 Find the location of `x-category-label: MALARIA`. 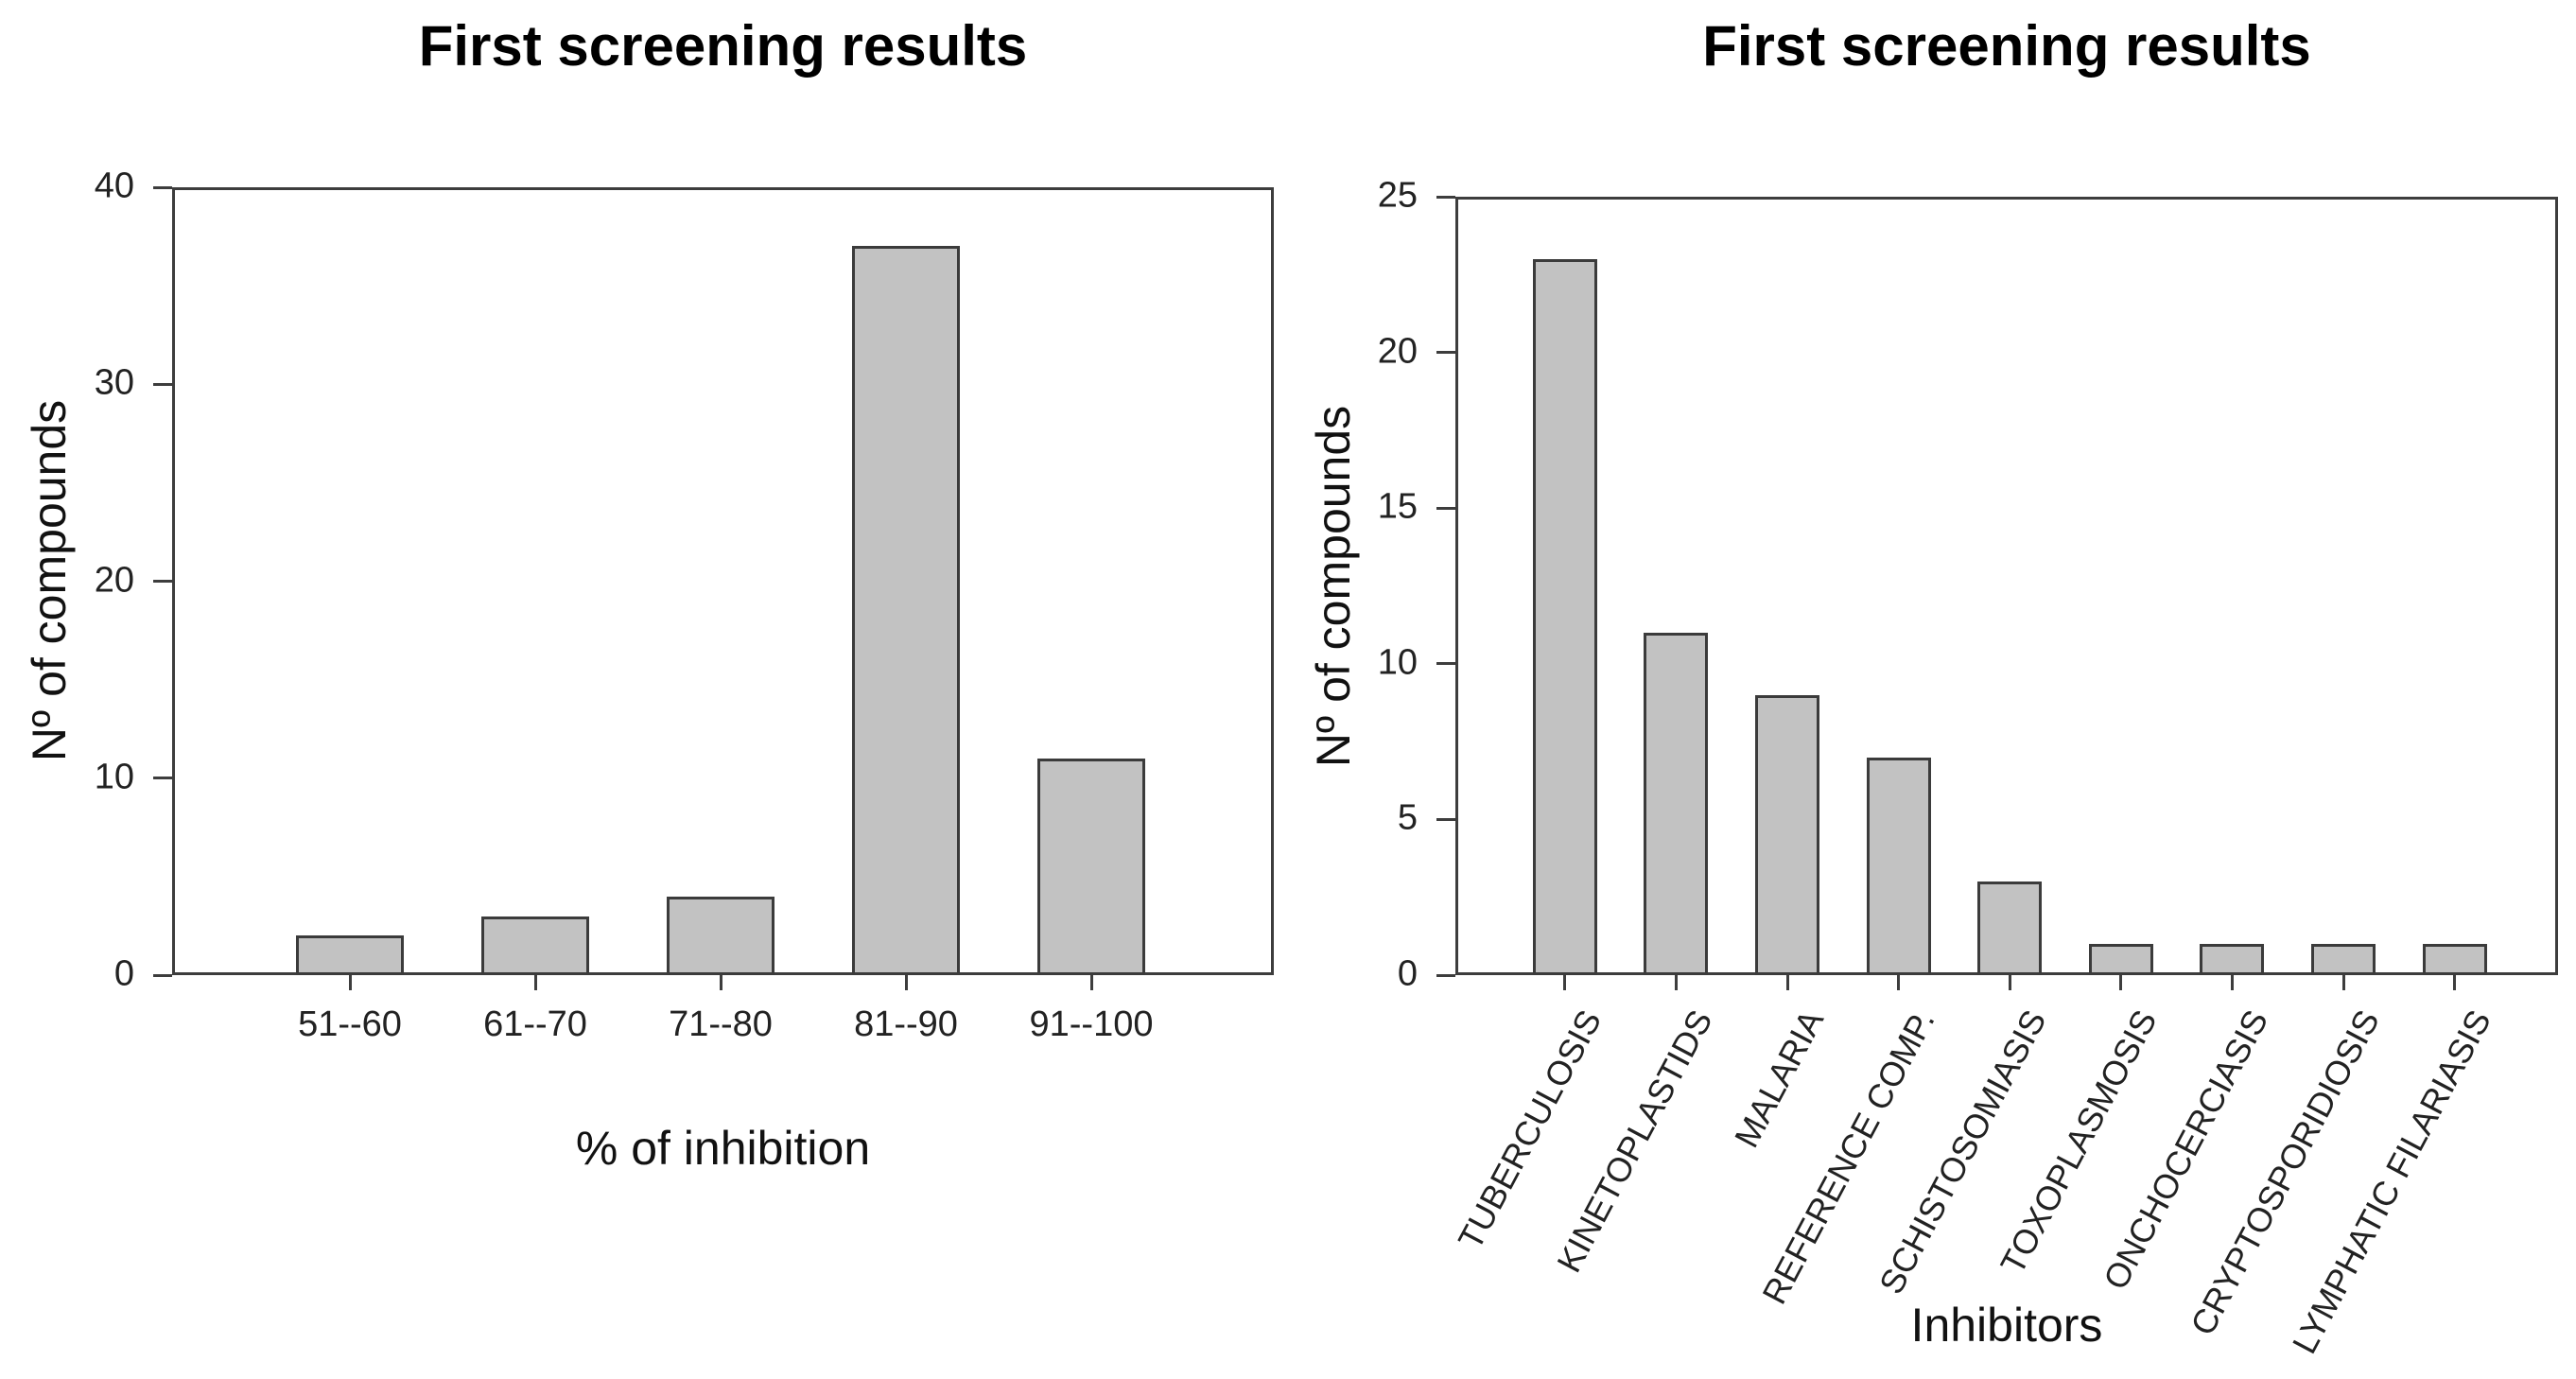

x-category-label: MALARIA is located at coordinates (1779, 1079).